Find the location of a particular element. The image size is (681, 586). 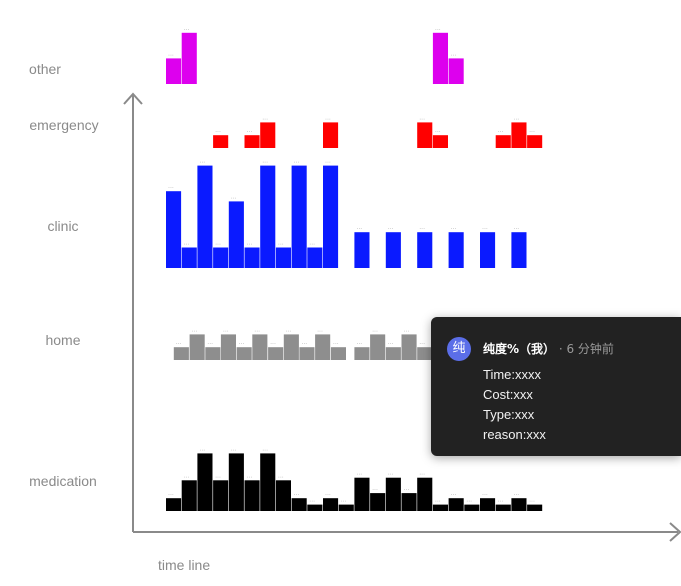

category-label-clinic: clinic is located at coordinates (62, 226).